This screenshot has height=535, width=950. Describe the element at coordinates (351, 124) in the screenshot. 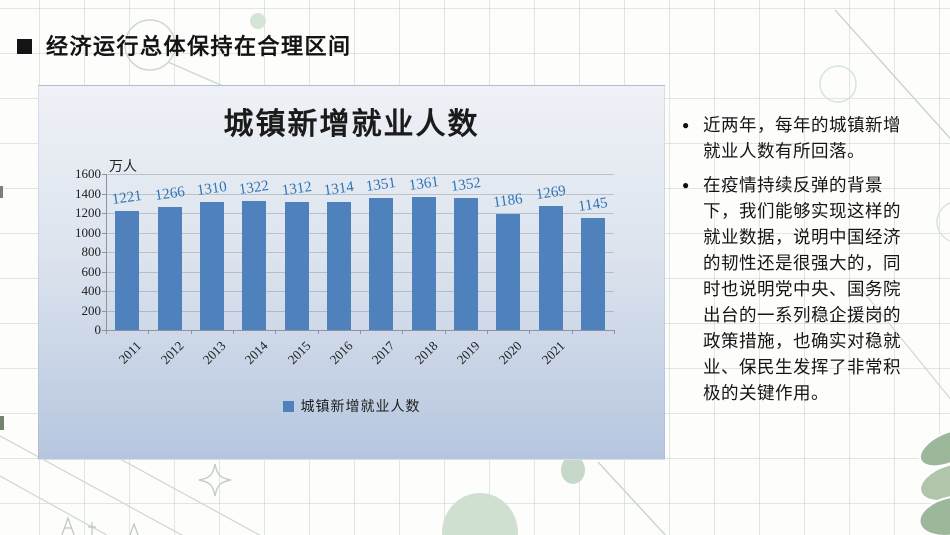

I see `chart-title: 城镇新增就业人数` at that location.